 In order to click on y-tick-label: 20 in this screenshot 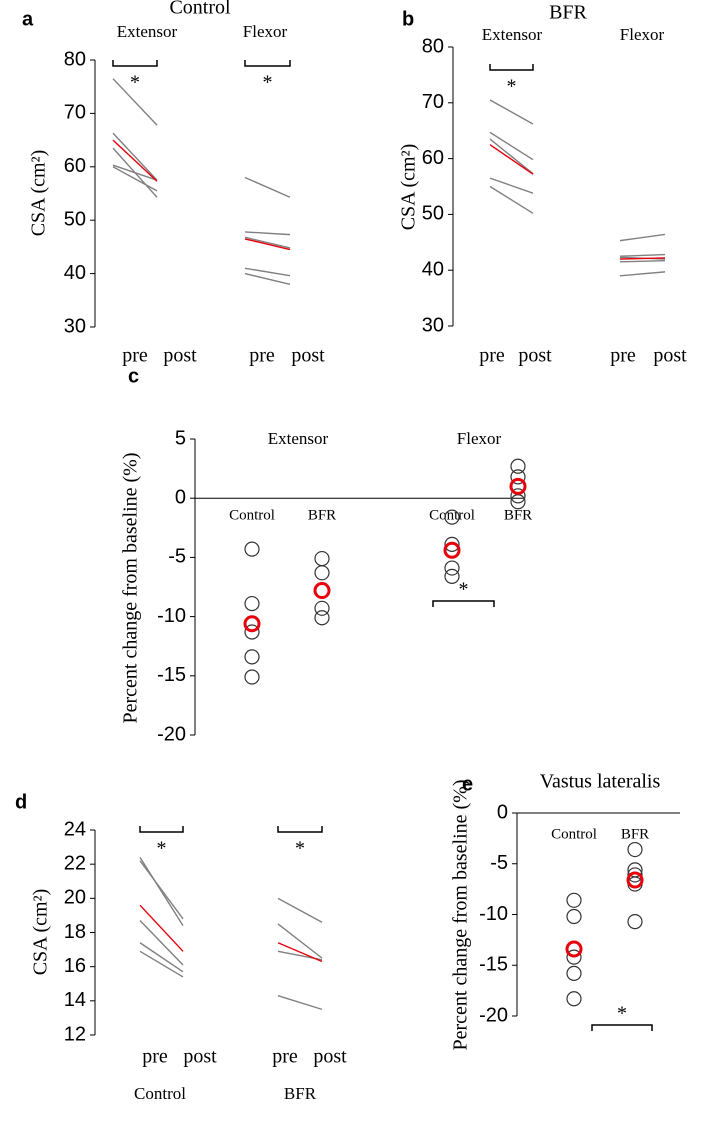, I will do `click(75, 898)`.